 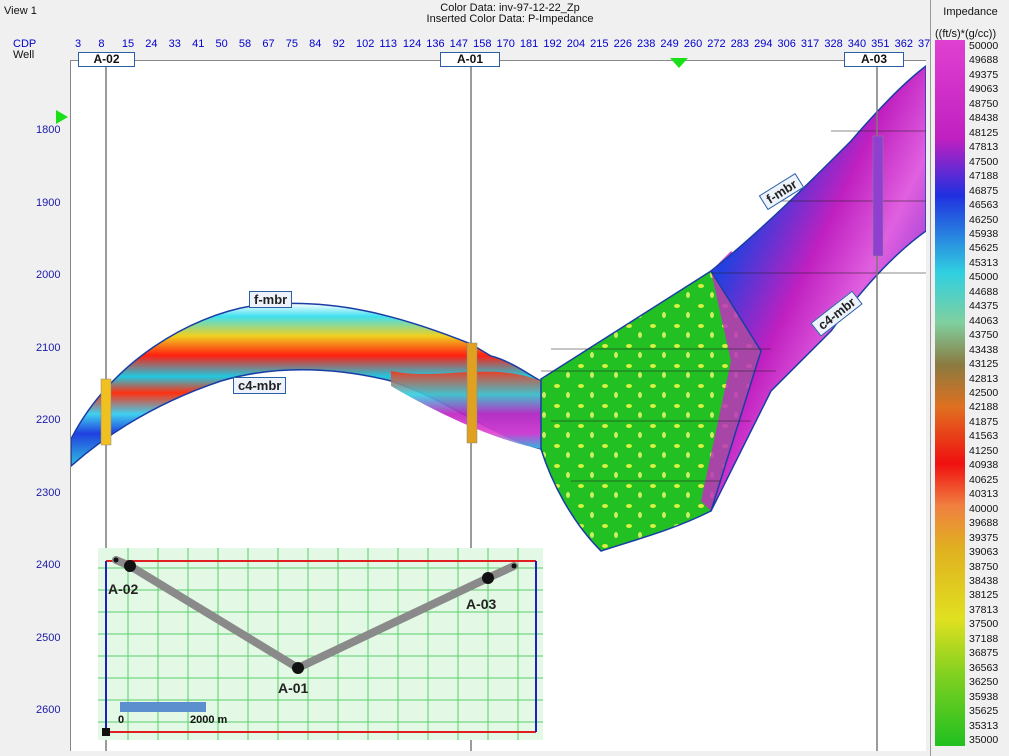 I want to click on legend-value-label: 48125, so click(x=984, y=132).